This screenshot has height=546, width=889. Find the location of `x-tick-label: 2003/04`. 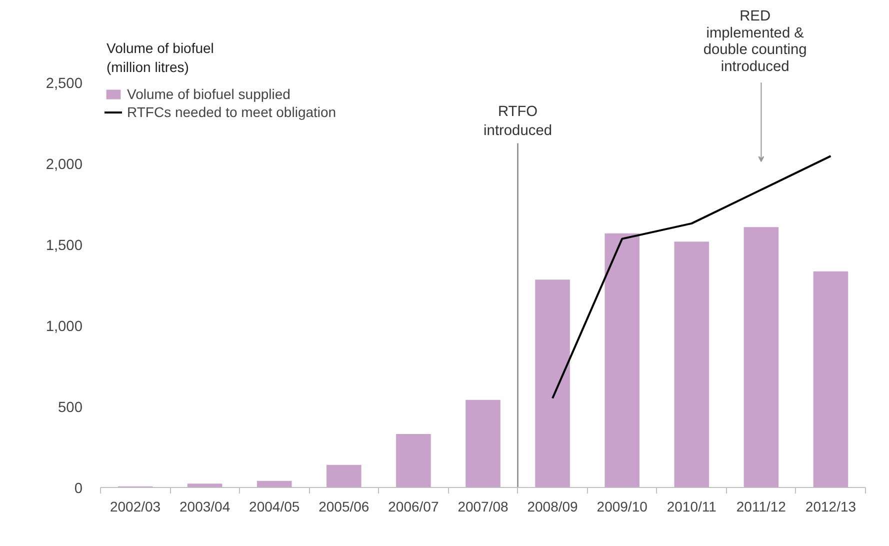

x-tick-label: 2003/04 is located at coordinates (205, 506).